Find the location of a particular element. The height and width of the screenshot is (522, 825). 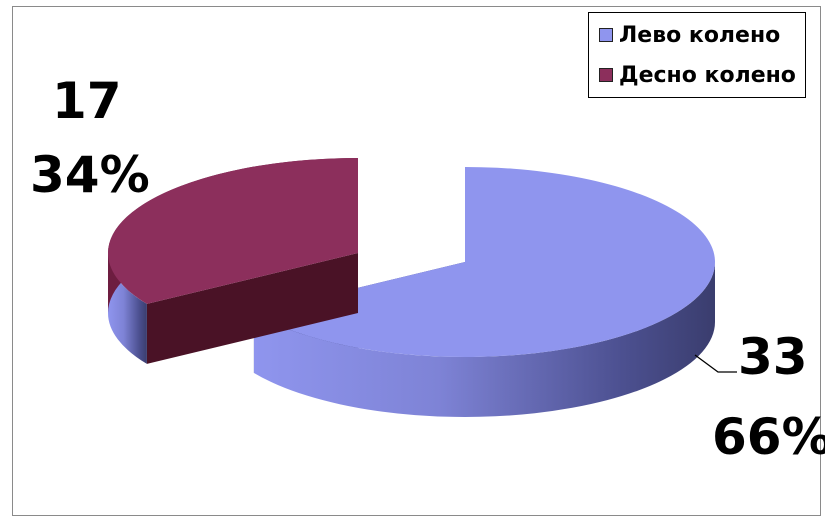

data-label-left-knee-value: 33 is located at coordinates (773, 357).